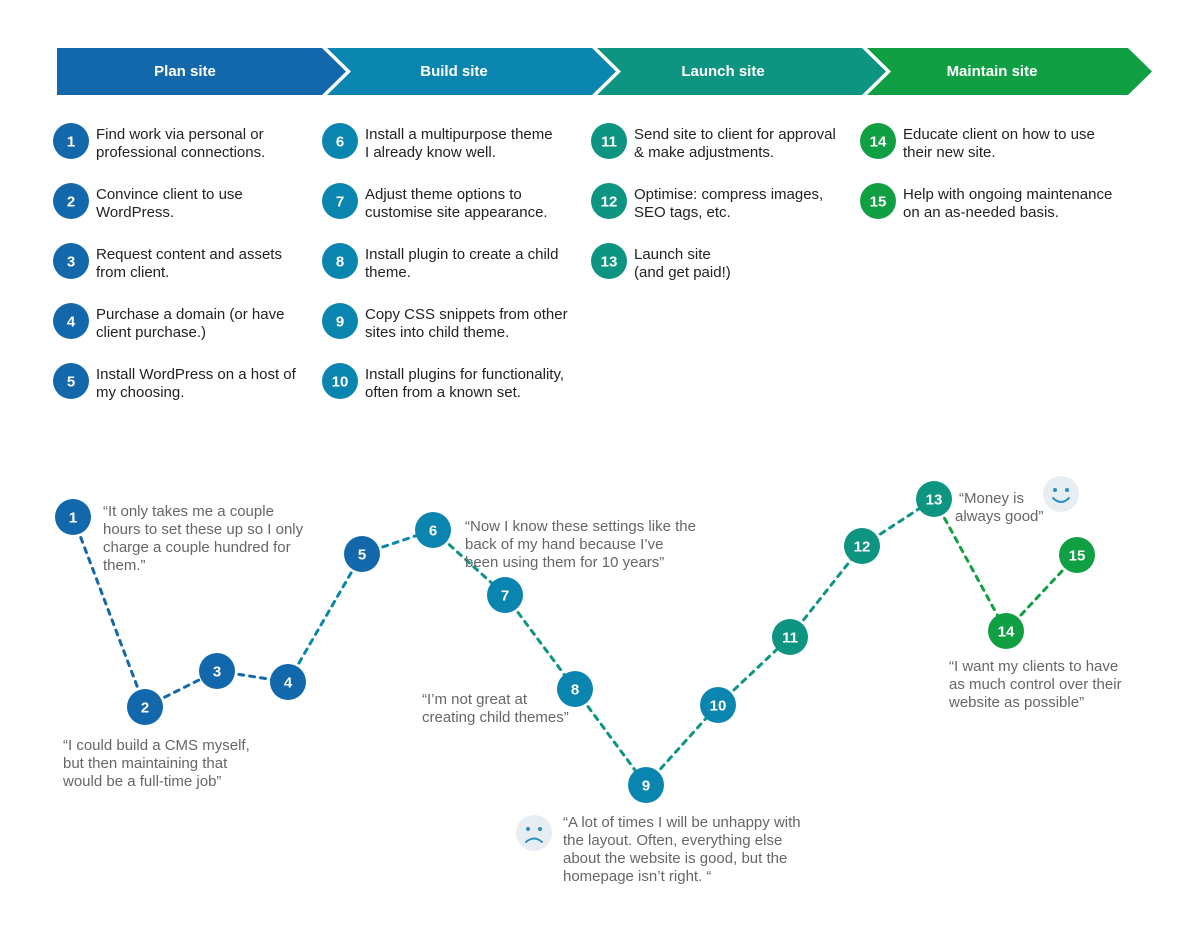 Image resolution: width=1200 pixels, height=928 pixels. I want to click on step-text-line: SEO tags, etc., so click(682, 212).